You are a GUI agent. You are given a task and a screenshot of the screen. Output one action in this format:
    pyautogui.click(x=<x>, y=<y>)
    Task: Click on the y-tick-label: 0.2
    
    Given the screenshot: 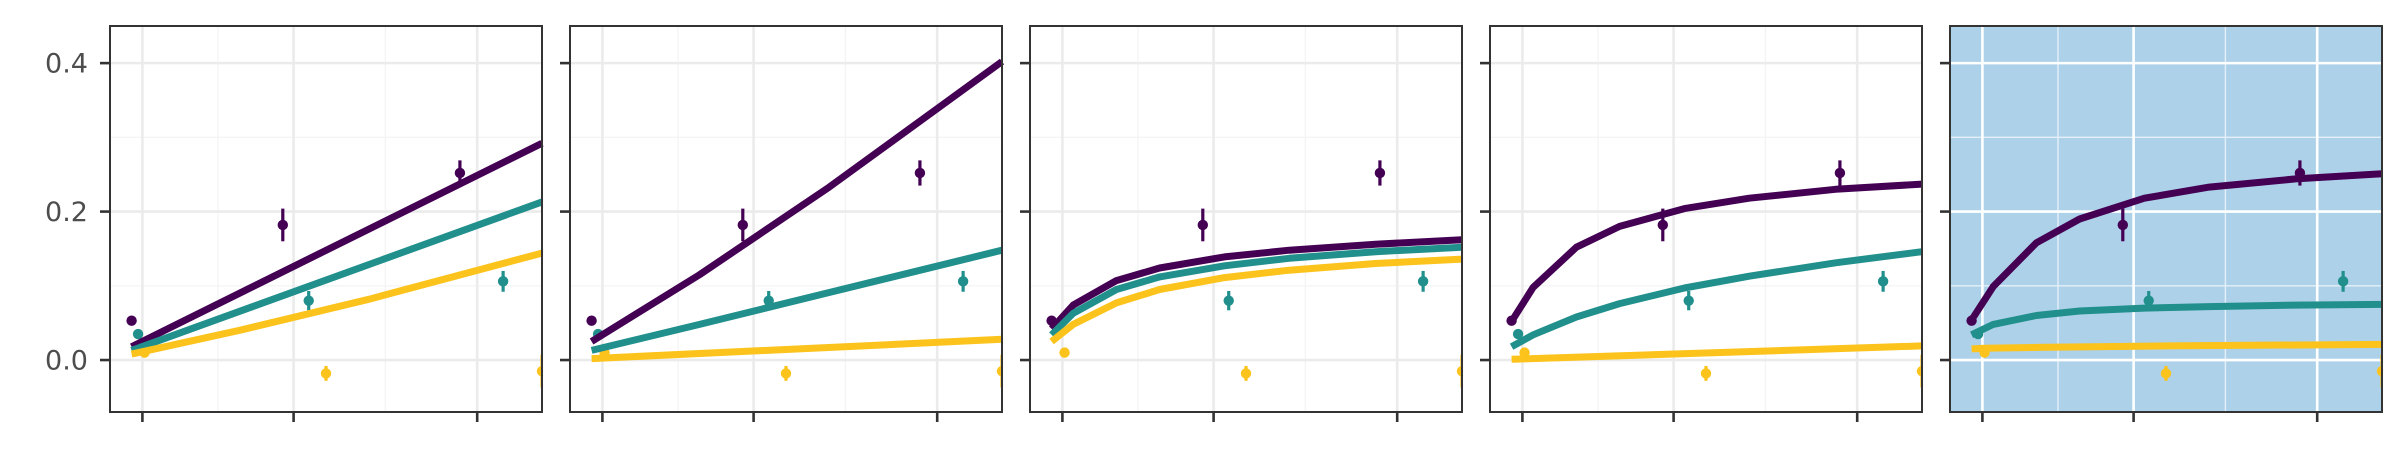 What is the action you would take?
    pyautogui.click(x=66, y=212)
    